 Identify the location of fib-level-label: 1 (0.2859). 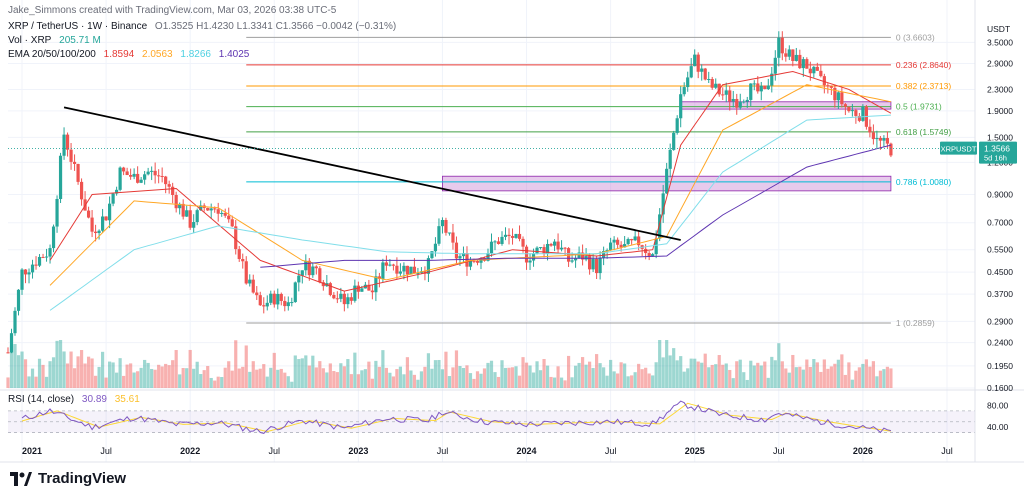
(915, 323).